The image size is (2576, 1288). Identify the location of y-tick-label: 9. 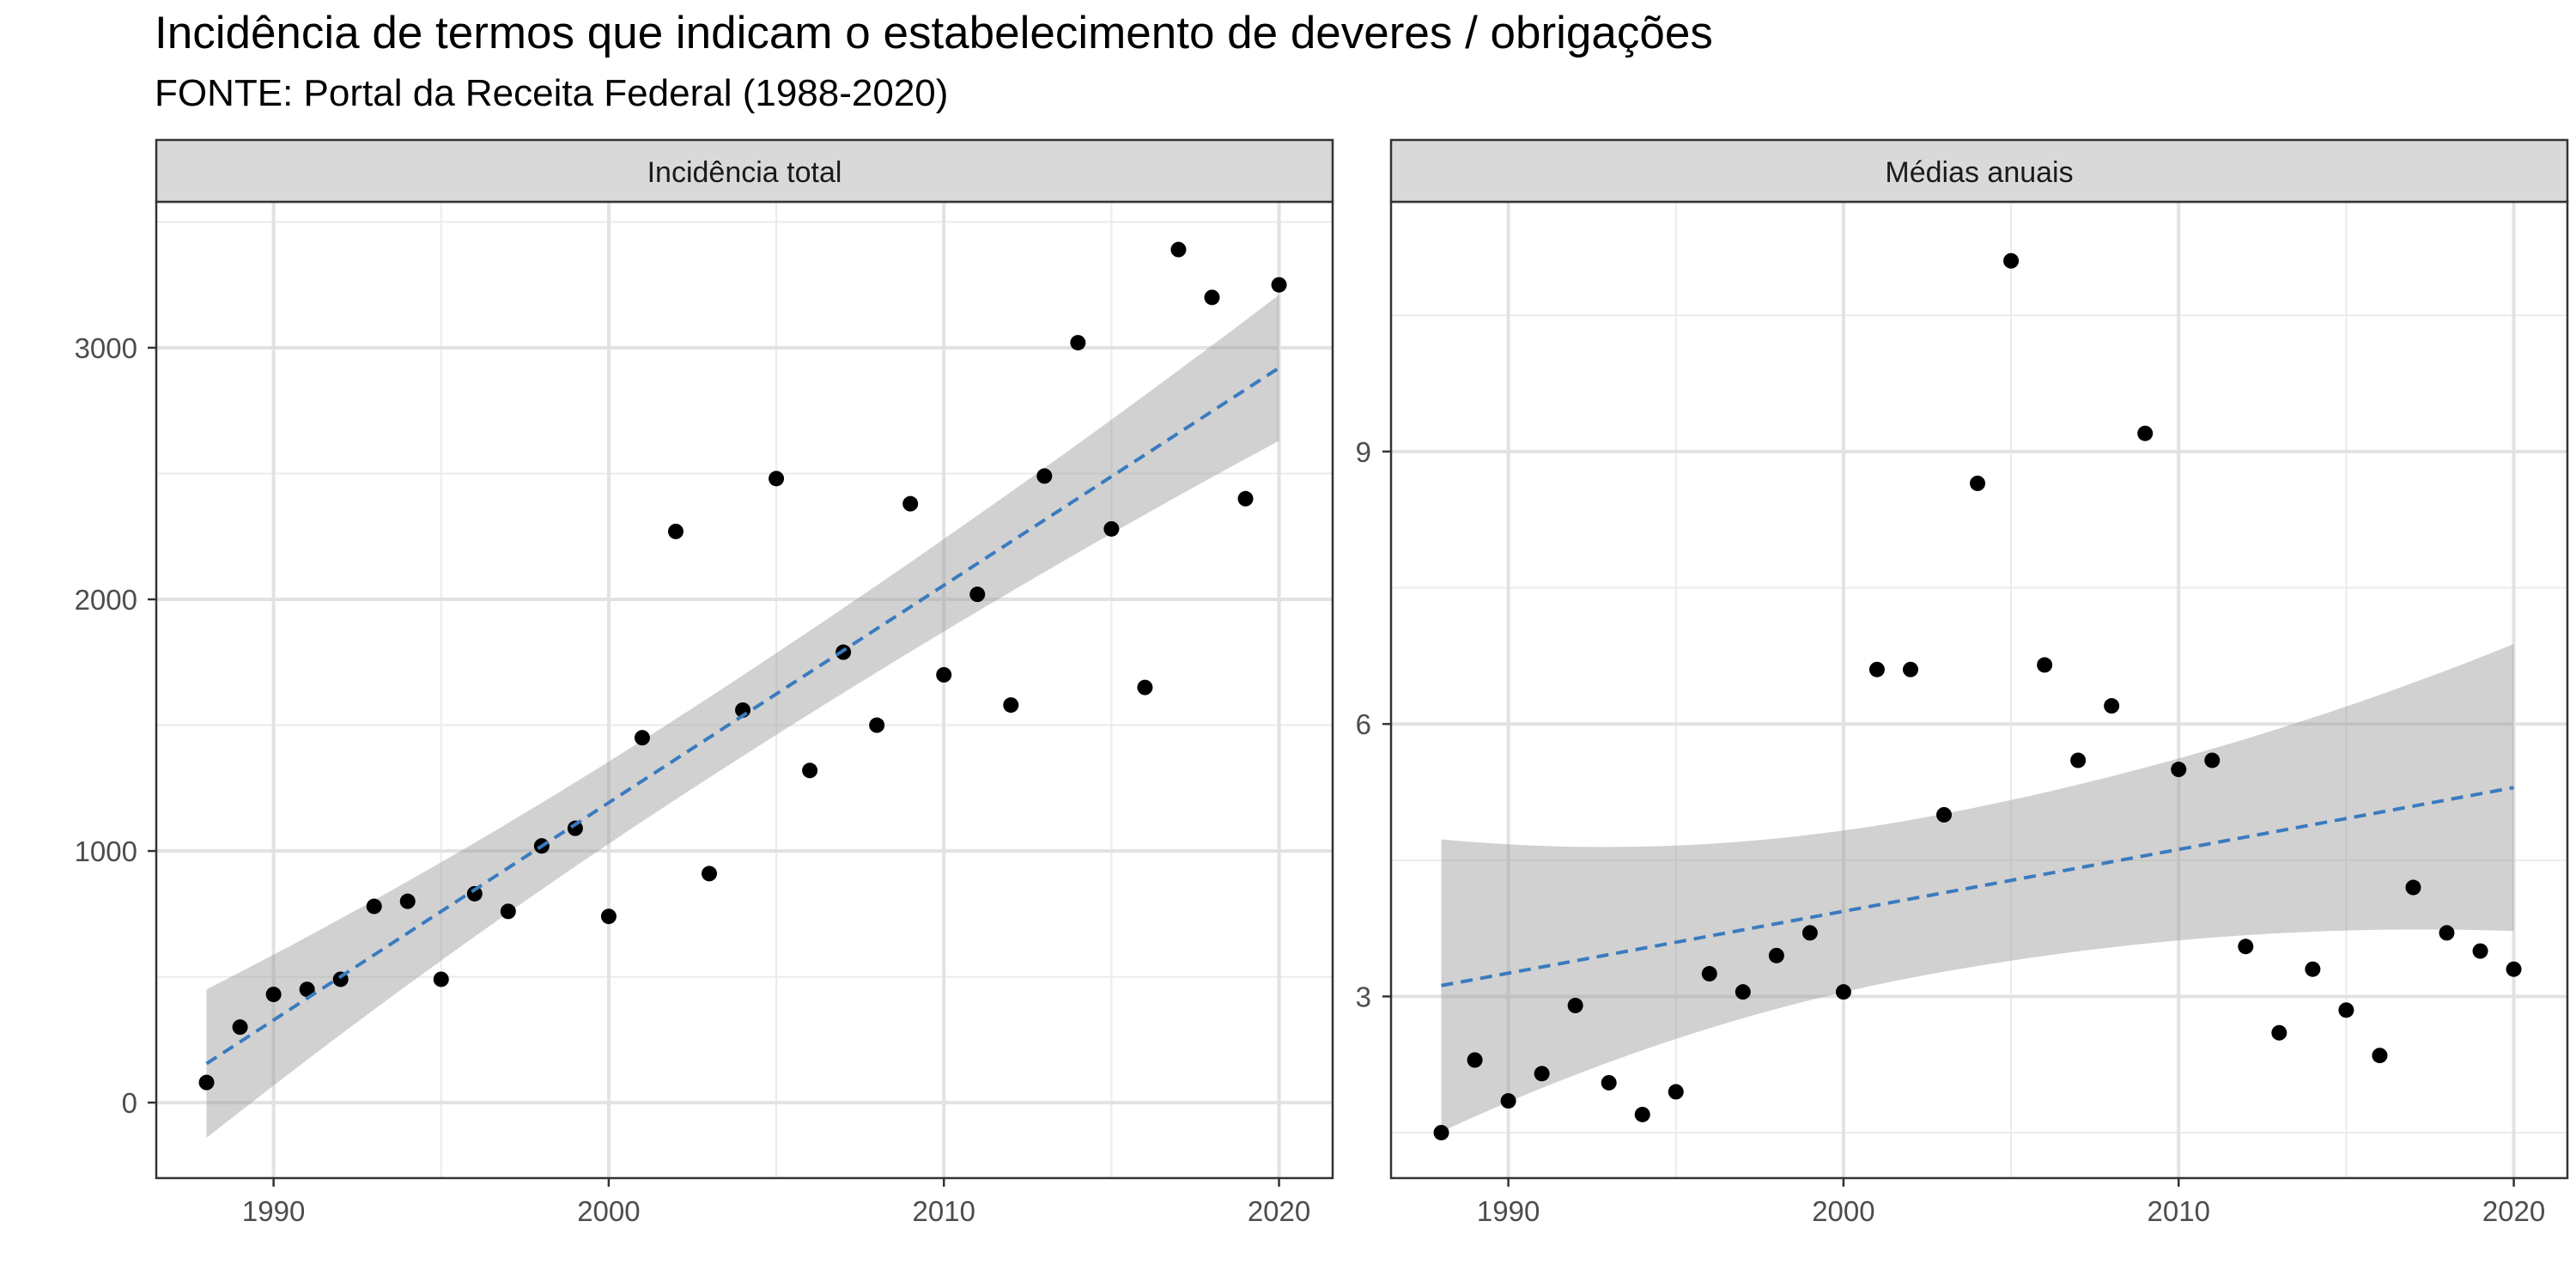
(1363, 452).